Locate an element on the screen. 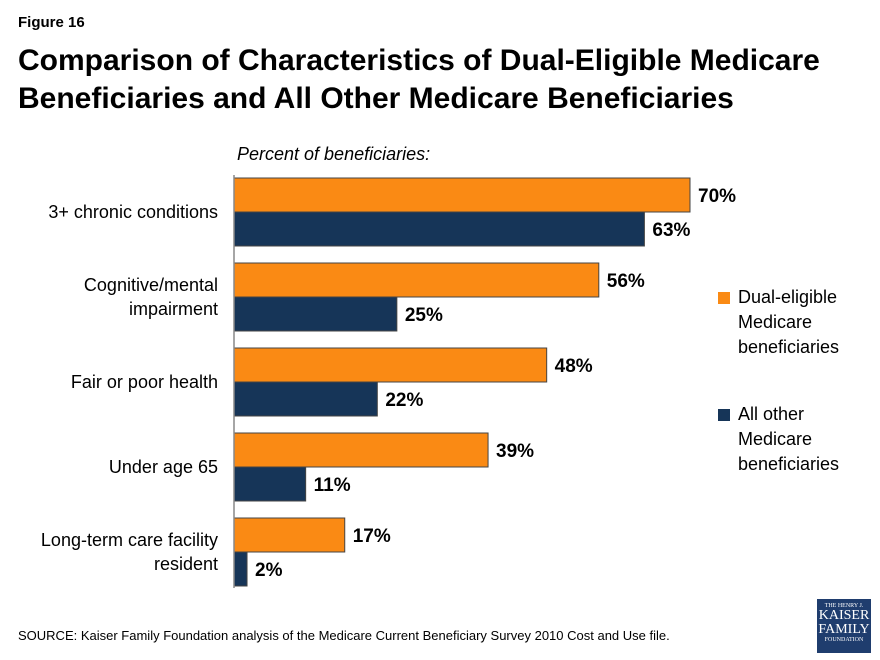 This screenshot has height=660, width=880. legend-item-other: All other Medicare beneficiaries is located at coordinates (798, 439).